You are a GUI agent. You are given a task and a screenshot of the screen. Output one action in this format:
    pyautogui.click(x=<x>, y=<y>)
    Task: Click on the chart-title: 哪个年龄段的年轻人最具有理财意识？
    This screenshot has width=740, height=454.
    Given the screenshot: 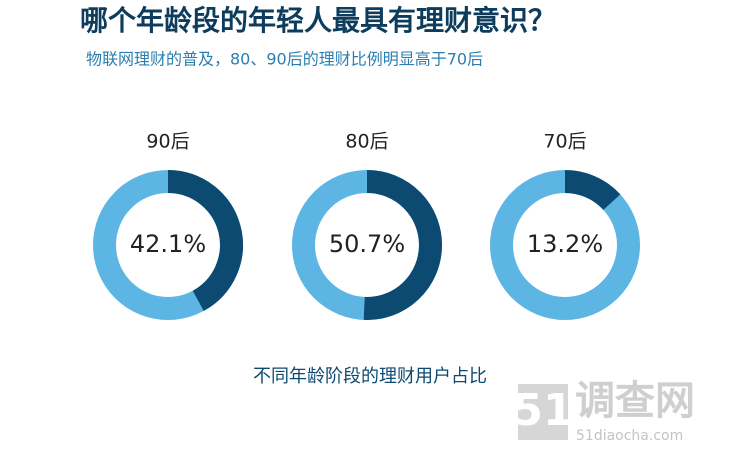 What is the action you would take?
    pyautogui.click(x=318, y=20)
    